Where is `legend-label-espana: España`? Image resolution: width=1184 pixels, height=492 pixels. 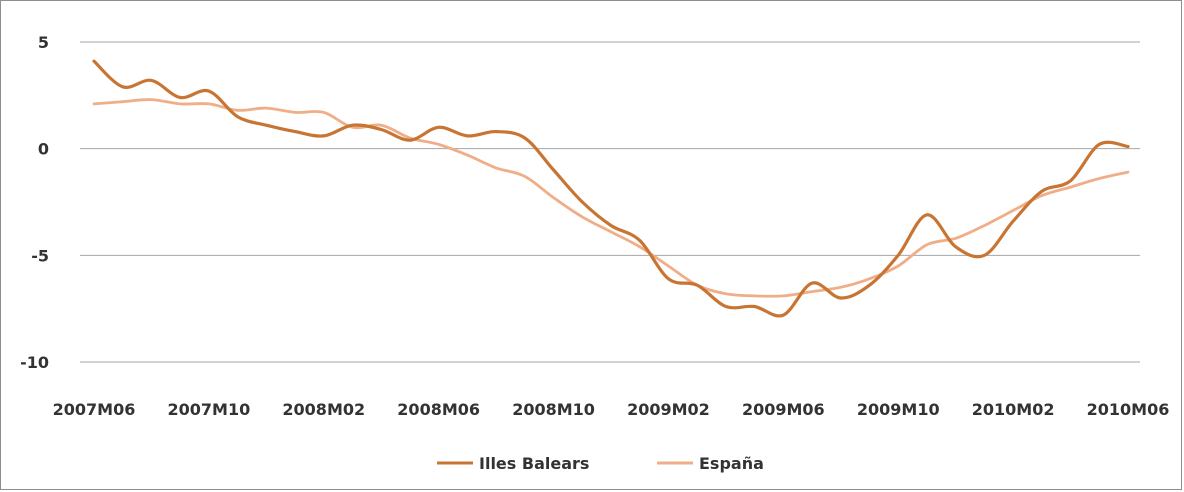
legend-label-espana: España is located at coordinates (731, 463).